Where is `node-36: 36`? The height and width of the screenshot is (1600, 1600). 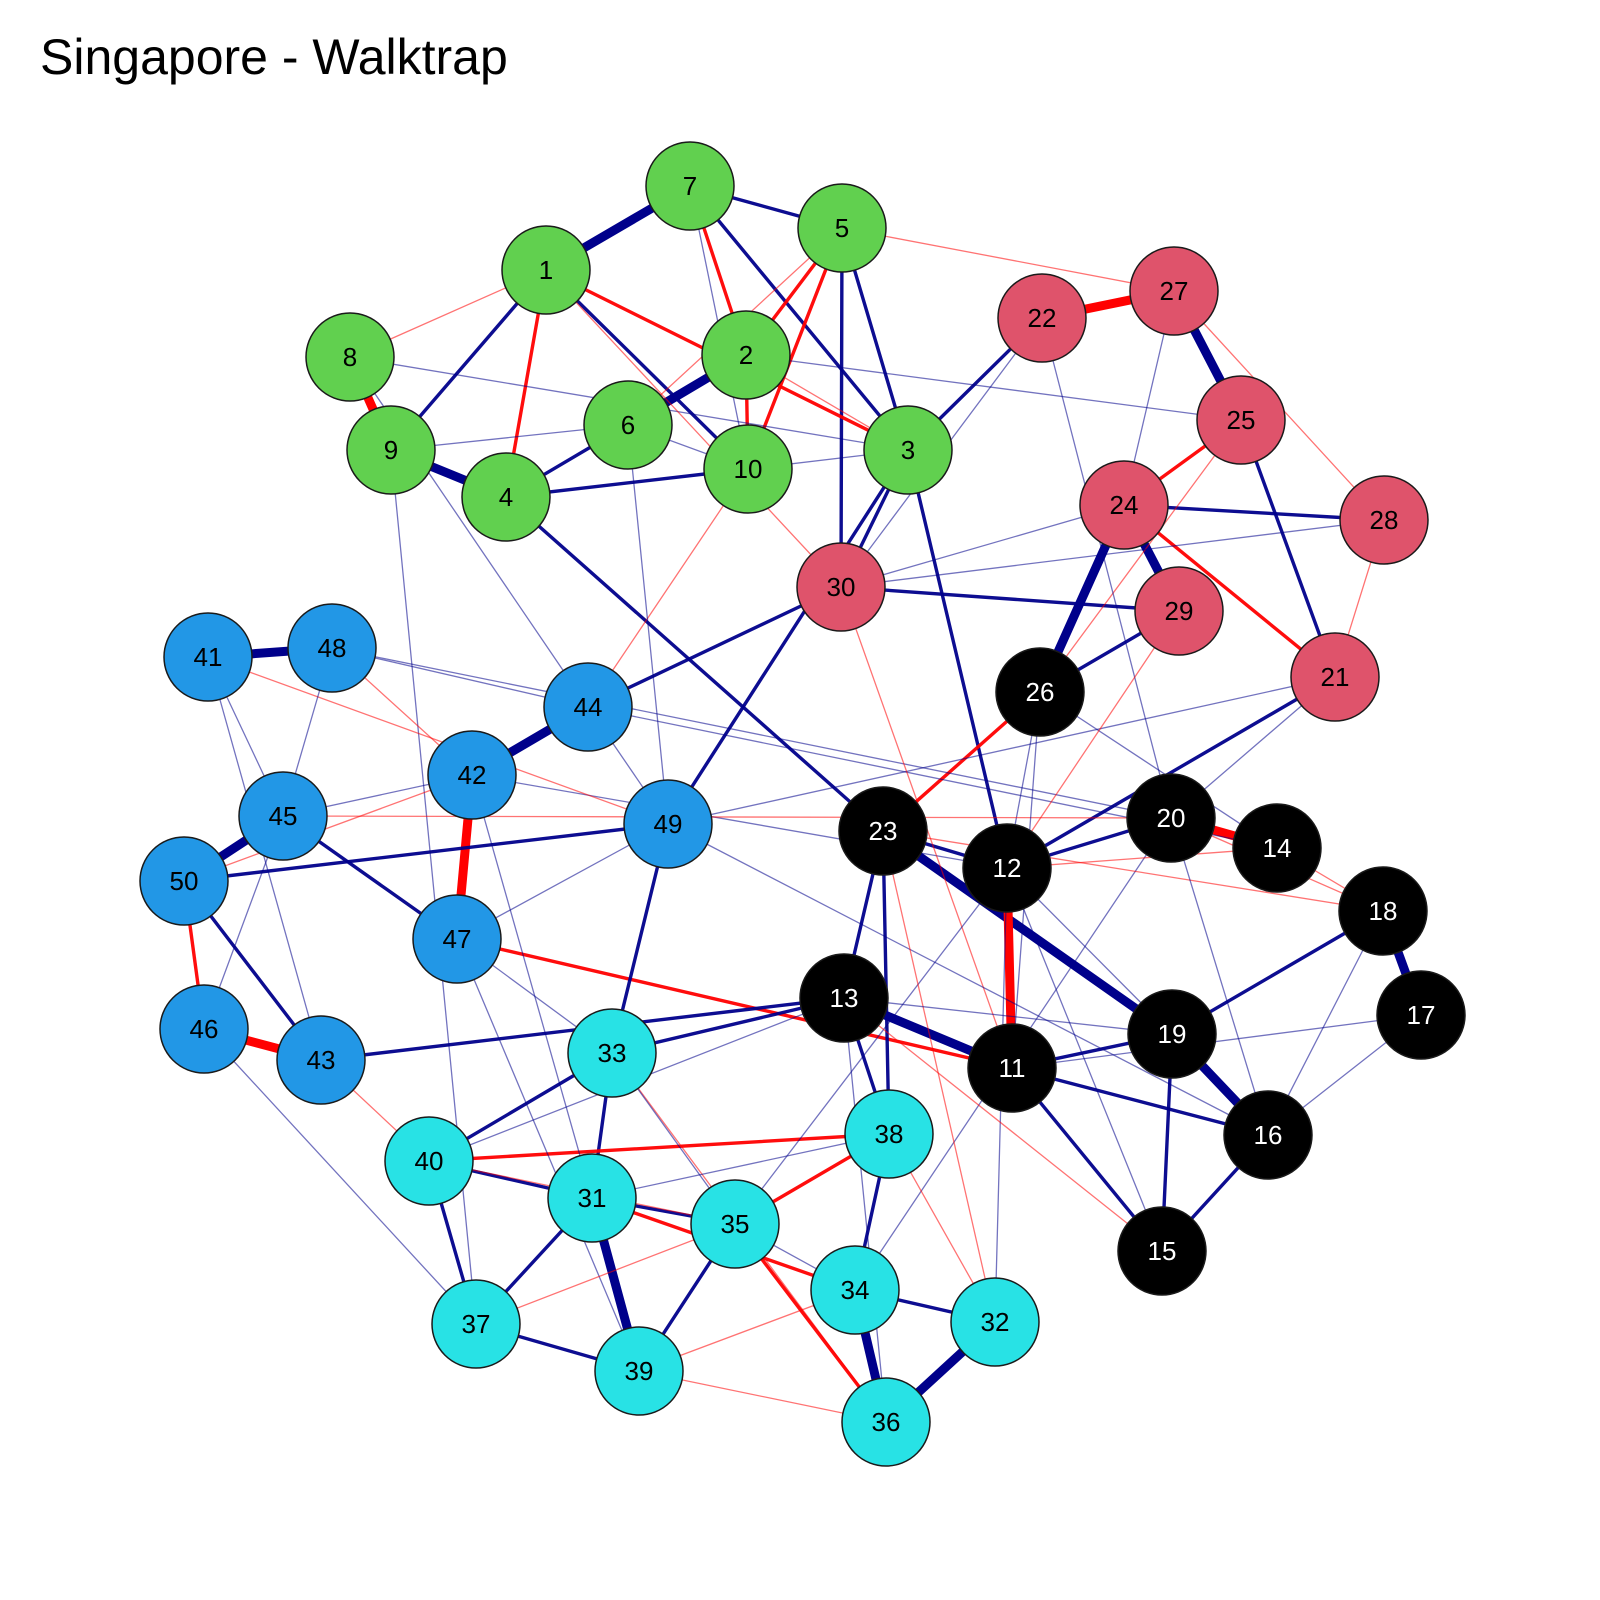
node-36: 36 is located at coordinates (886, 1422).